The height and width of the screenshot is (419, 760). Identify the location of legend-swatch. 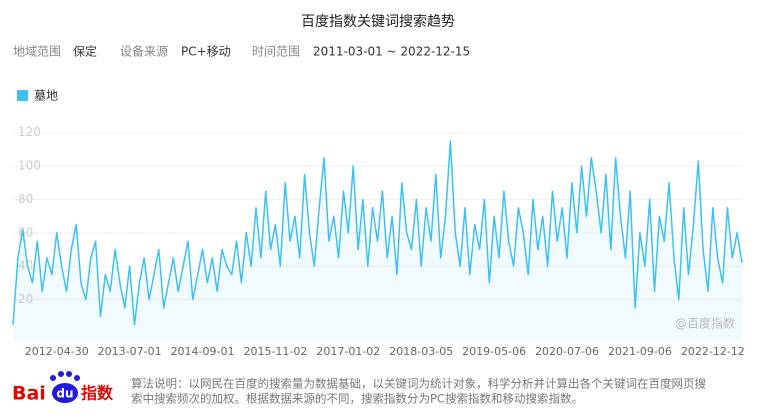
(22, 95).